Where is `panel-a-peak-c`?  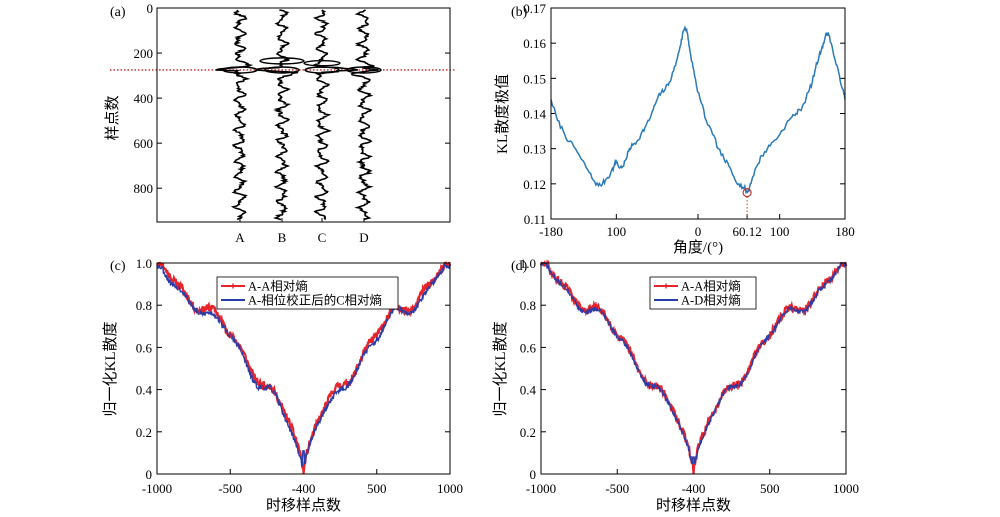 panel-a-peak-c is located at coordinates (322, 63).